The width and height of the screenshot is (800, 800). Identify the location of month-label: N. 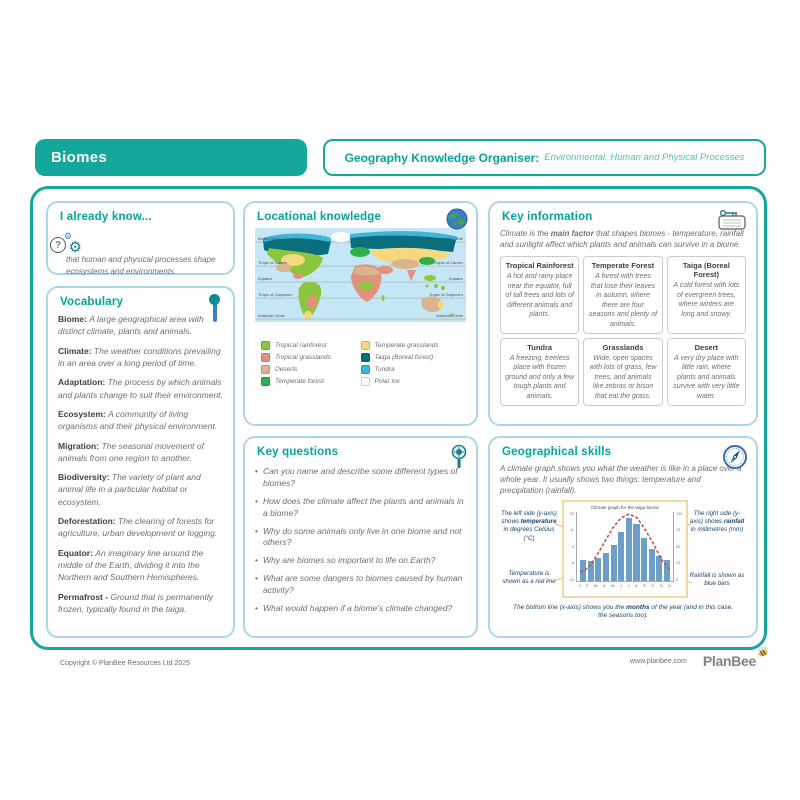
(661, 585).